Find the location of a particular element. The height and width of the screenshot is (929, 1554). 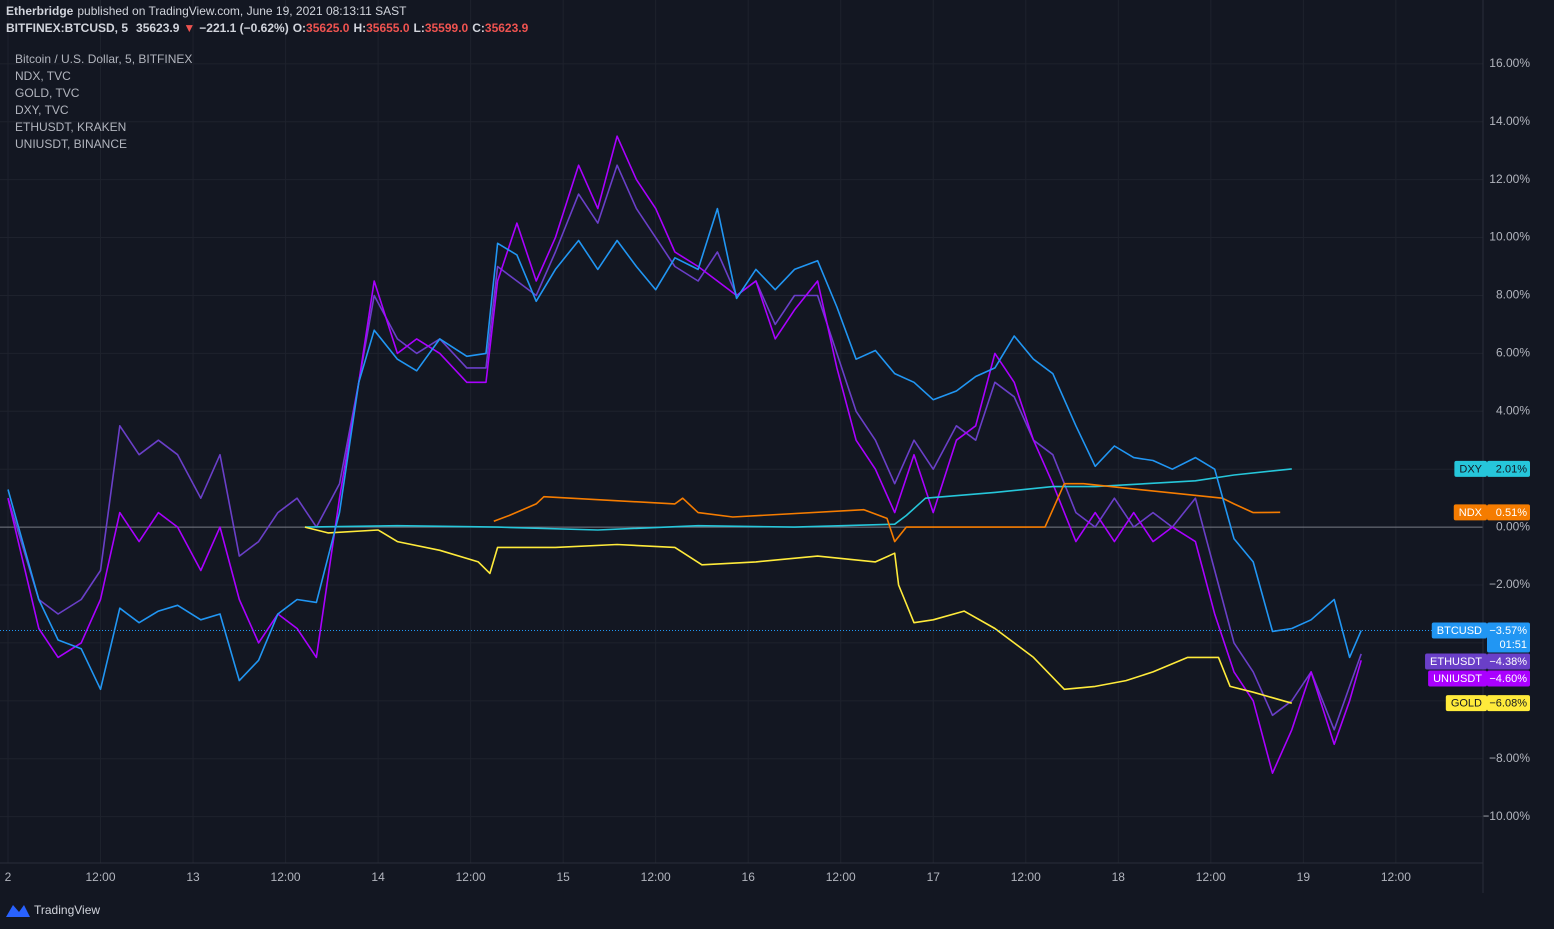

badge-name: DXY is located at coordinates (1470, 469).